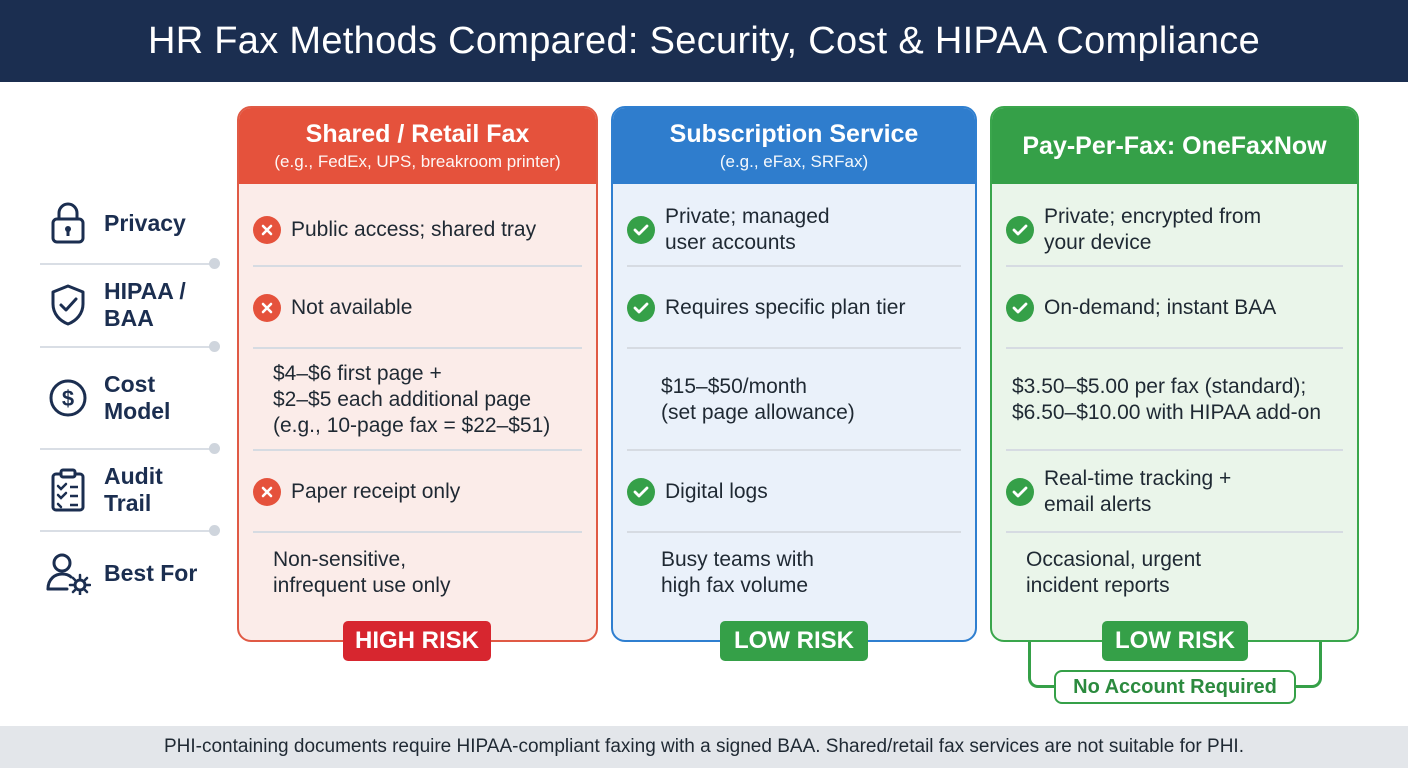 This screenshot has width=1408, height=768. I want to click on cell-text: $15–$50/month (set page allowance), so click(758, 399).